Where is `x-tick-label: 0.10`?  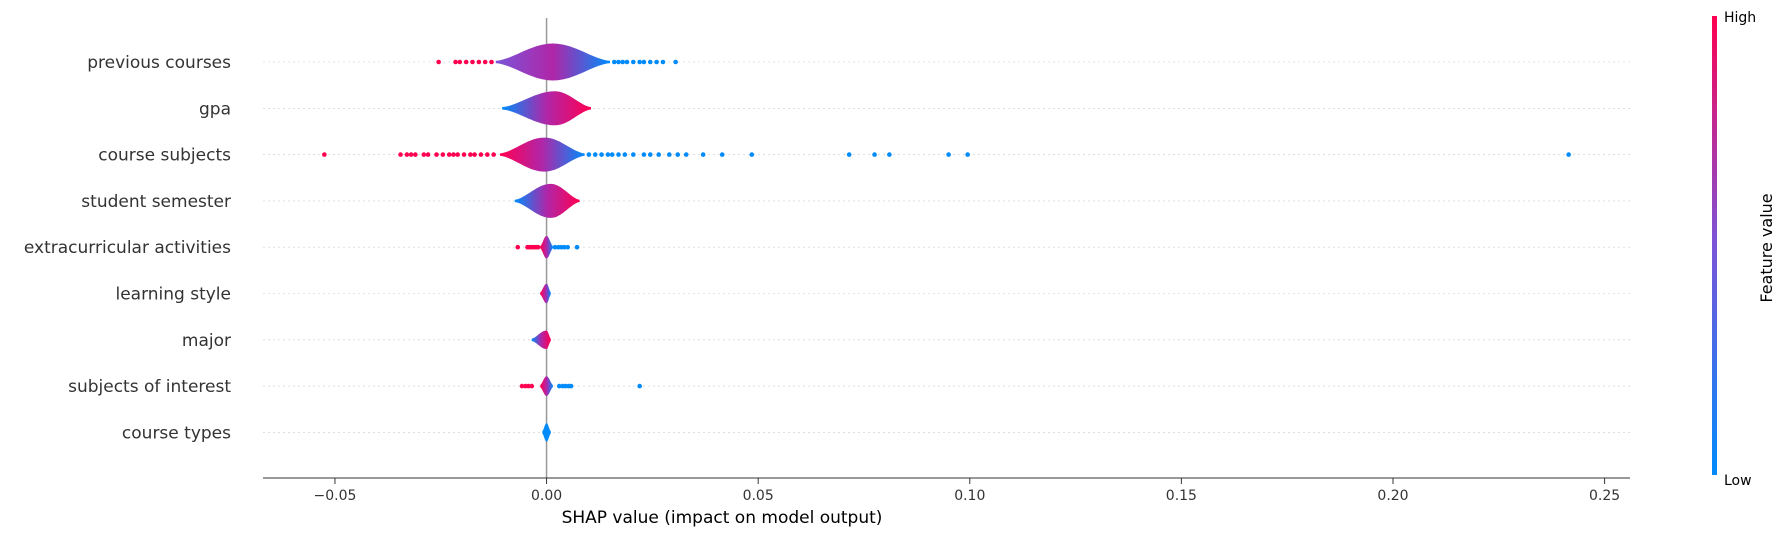 x-tick-label: 0.10 is located at coordinates (969, 496).